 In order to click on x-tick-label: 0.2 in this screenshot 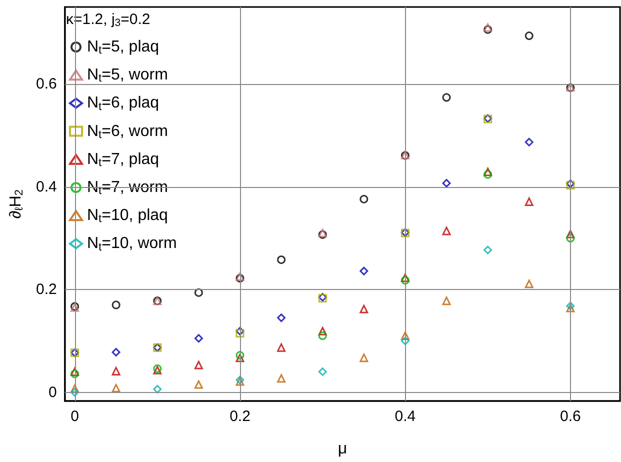, I will do `click(240, 416)`.